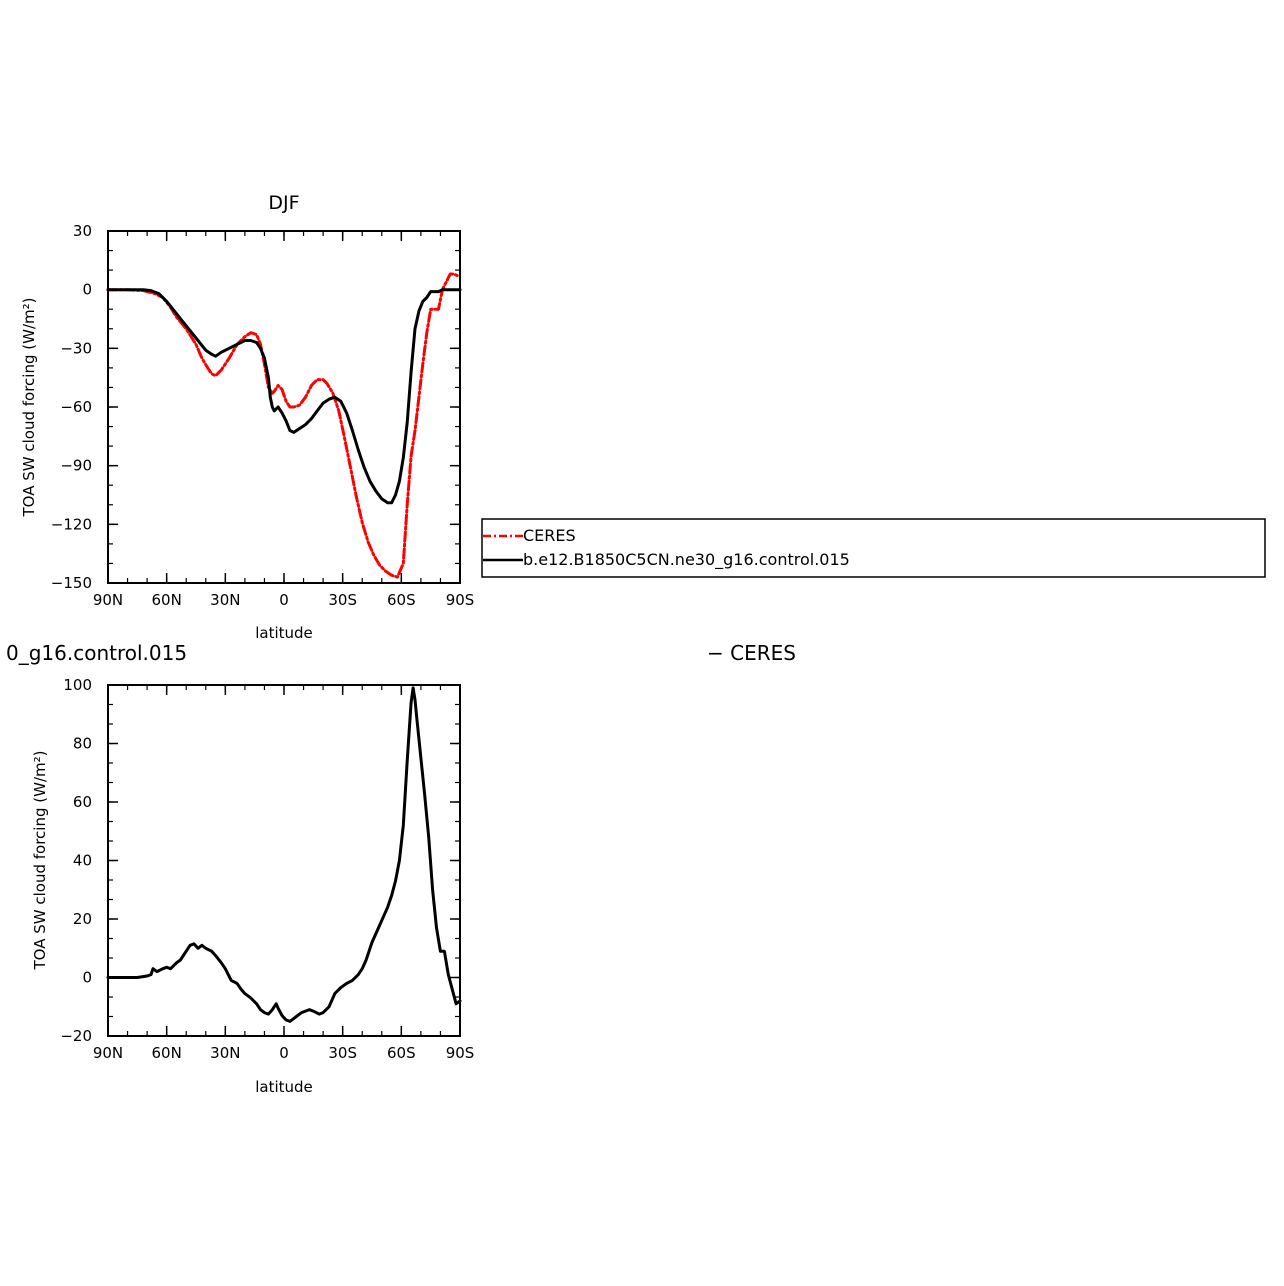  I want to click on top-plot-frame, so click(284, 407).